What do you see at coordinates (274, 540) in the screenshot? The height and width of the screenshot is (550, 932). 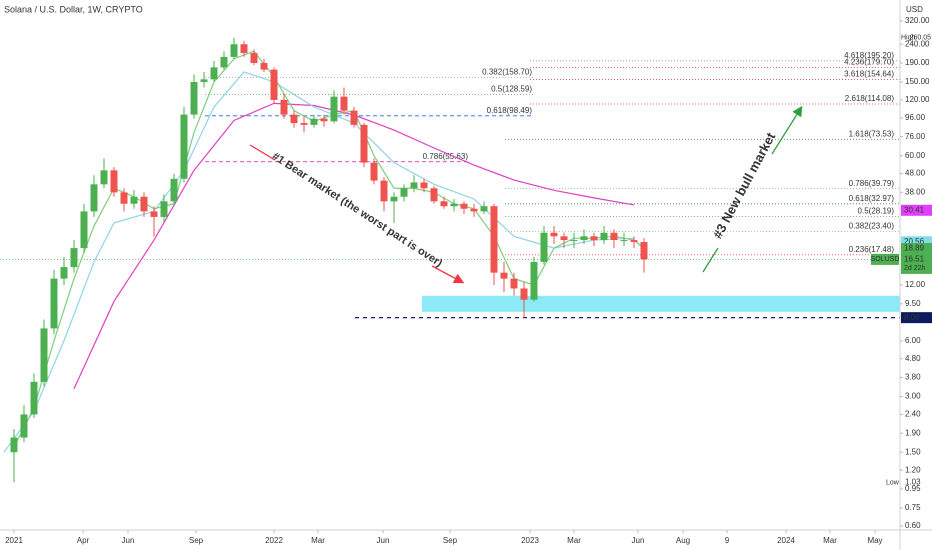 I see `x-tick-label: 2022` at bounding box center [274, 540].